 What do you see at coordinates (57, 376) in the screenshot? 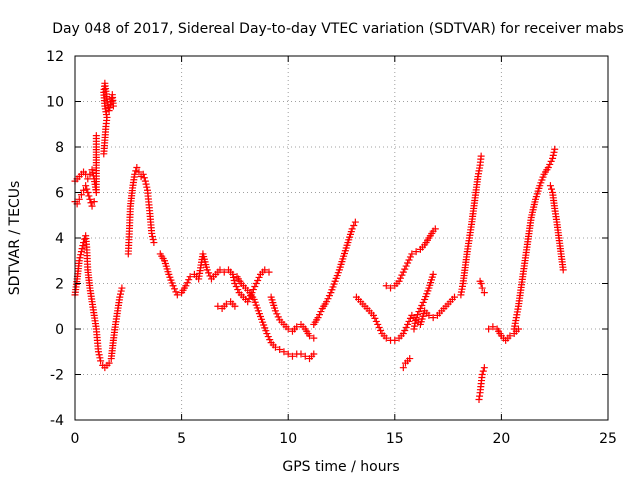
I see `y-tick-label: -2` at bounding box center [57, 376].